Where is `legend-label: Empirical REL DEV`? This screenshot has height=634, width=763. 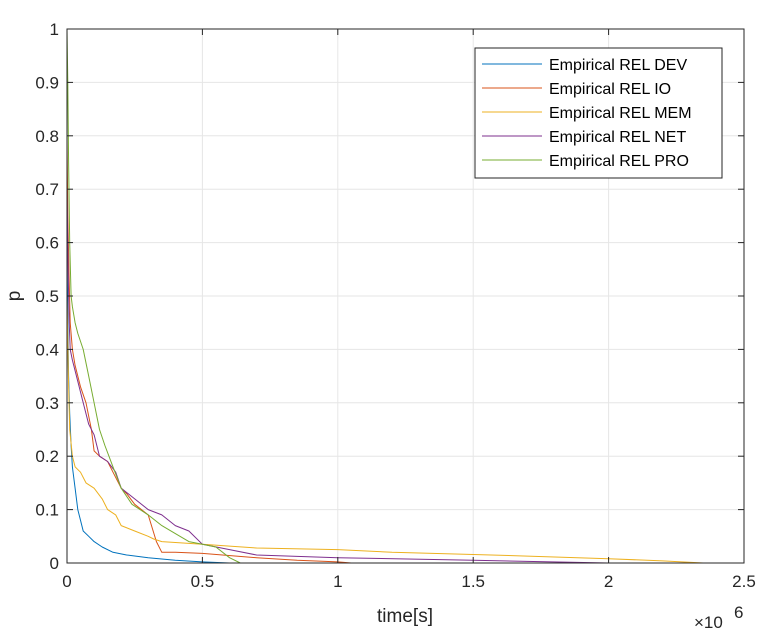 legend-label: Empirical REL DEV is located at coordinates (618, 65).